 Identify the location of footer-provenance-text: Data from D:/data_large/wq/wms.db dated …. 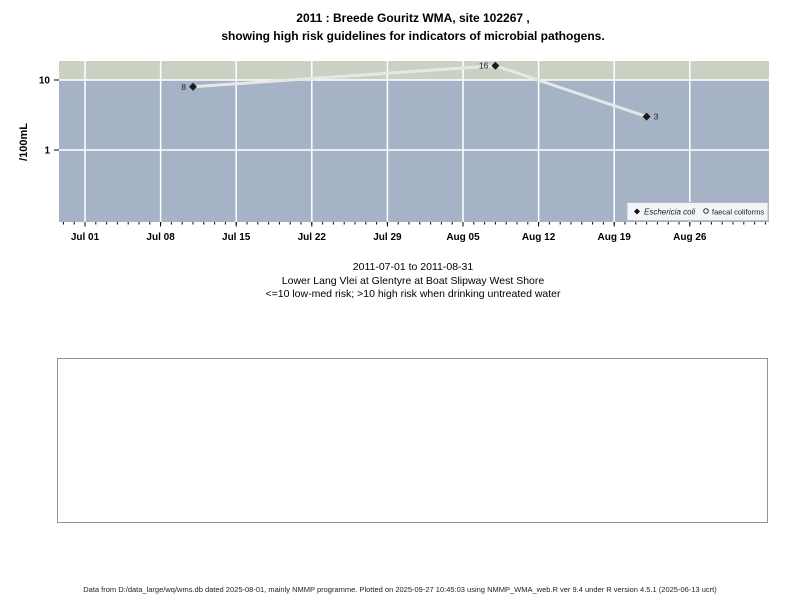
(400, 589).